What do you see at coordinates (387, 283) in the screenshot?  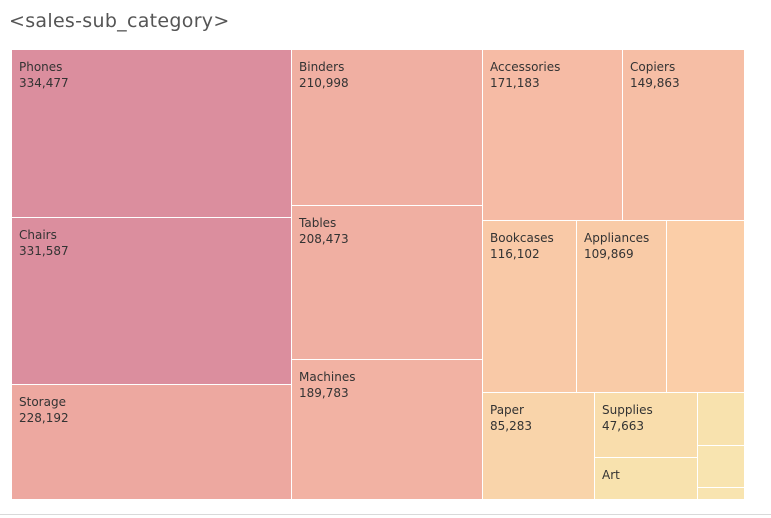 I see `treemap-tile-tables: Tables 208,473` at bounding box center [387, 283].